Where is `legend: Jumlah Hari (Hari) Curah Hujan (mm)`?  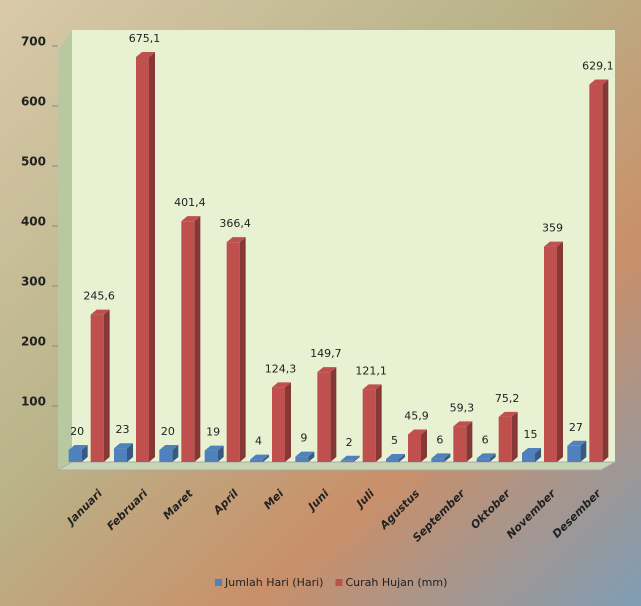 legend: Jumlah Hari (Hari) Curah Hujan (mm) is located at coordinates (331, 582).